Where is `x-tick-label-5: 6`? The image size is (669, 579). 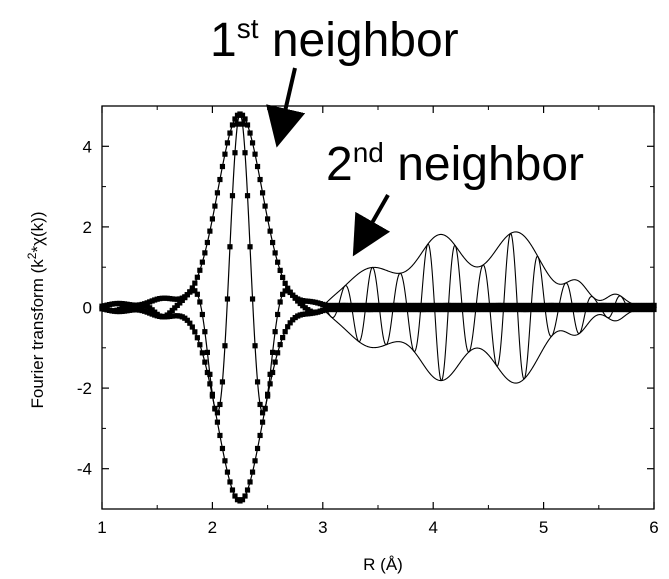 x-tick-label-5: 6 is located at coordinates (653, 527).